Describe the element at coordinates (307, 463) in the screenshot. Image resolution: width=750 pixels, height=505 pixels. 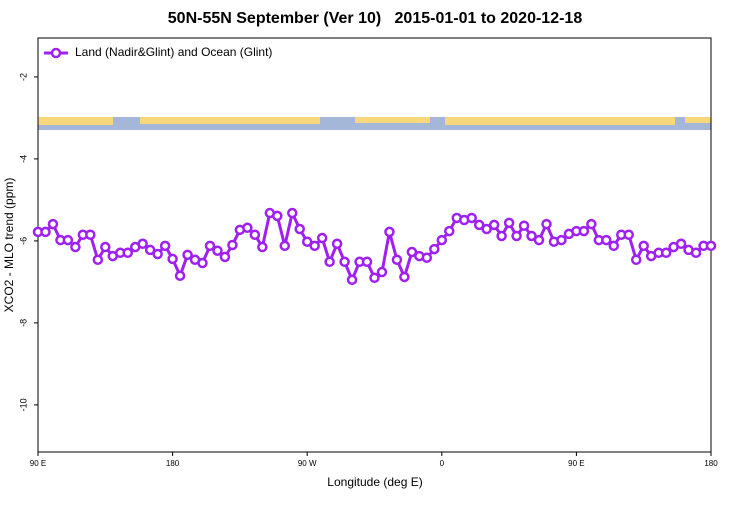
I see `x-tick-label: 90 W` at that location.